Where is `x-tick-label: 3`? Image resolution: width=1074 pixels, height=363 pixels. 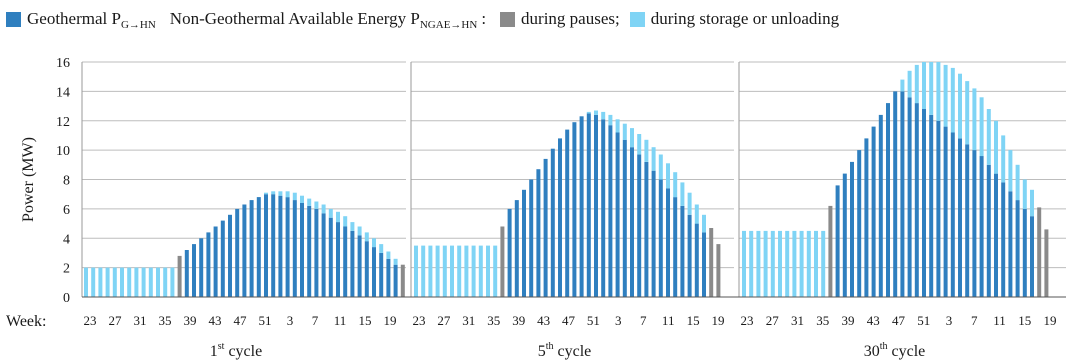
x-tick-label: 3 is located at coordinates (949, 320).